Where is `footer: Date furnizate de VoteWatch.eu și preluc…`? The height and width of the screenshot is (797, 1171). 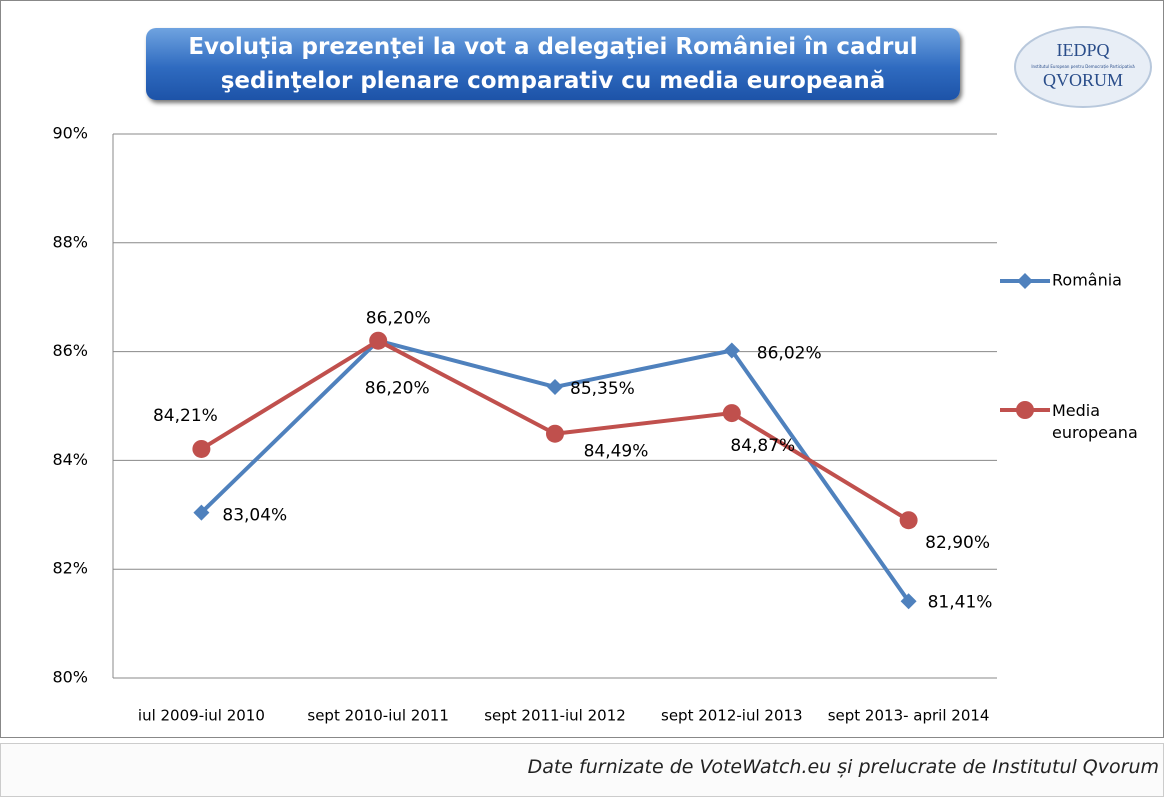 footer: Date furnizate de VoteWatch.eu și preluc… is located at coordinates (582, 770).